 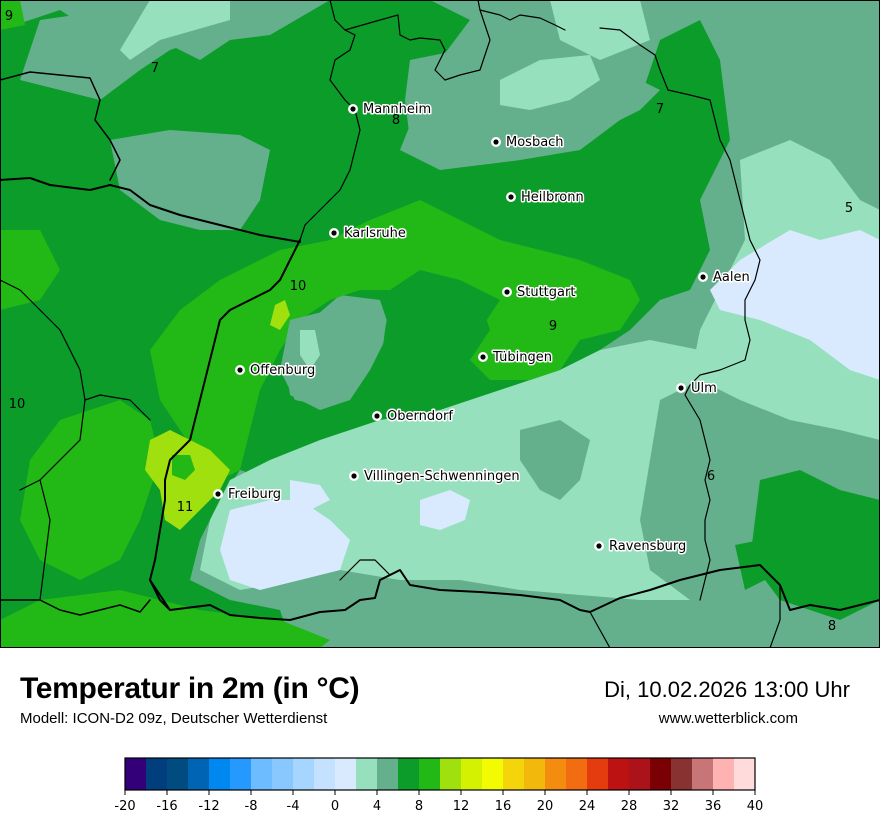 I want to click on city-marker: Offenburg, so click(x=276, y=371).